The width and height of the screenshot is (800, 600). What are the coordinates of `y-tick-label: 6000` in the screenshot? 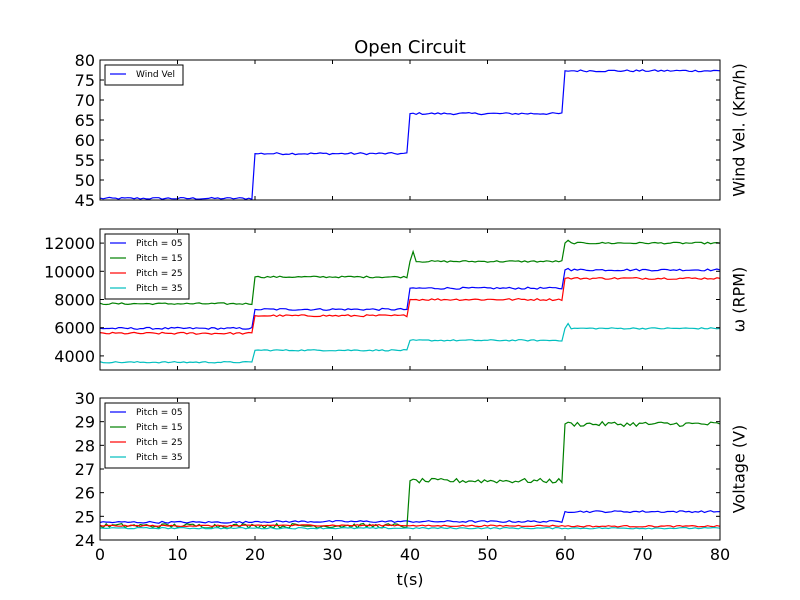 It's located at (74, 328).